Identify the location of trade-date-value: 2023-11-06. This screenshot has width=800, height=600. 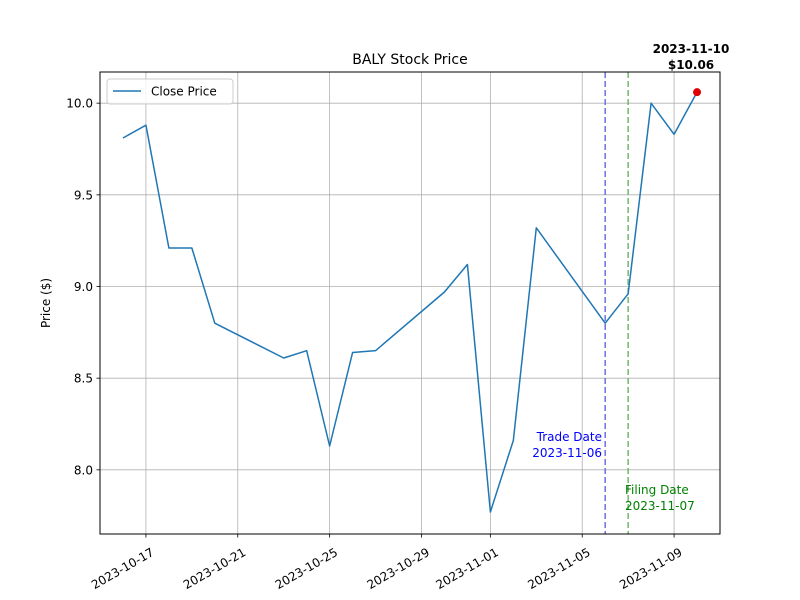
(567, 453).